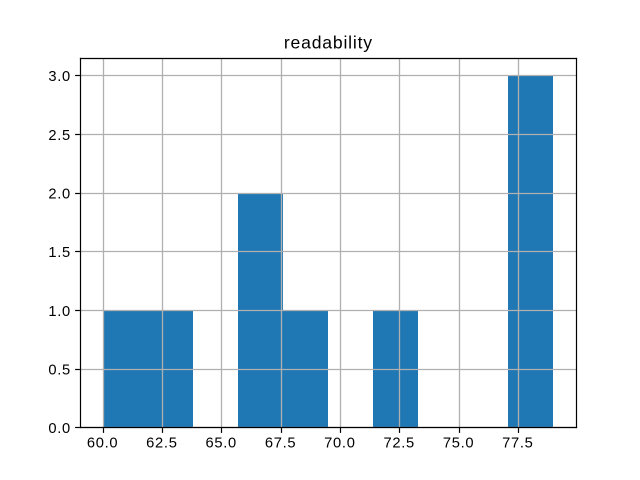 Image resolution: width=640 pixels, height=480 pixels. What do you see at coordinates (339, 443) in the screenshot?
I see `svg-text: 70.0` at bounding box center [339, 443].